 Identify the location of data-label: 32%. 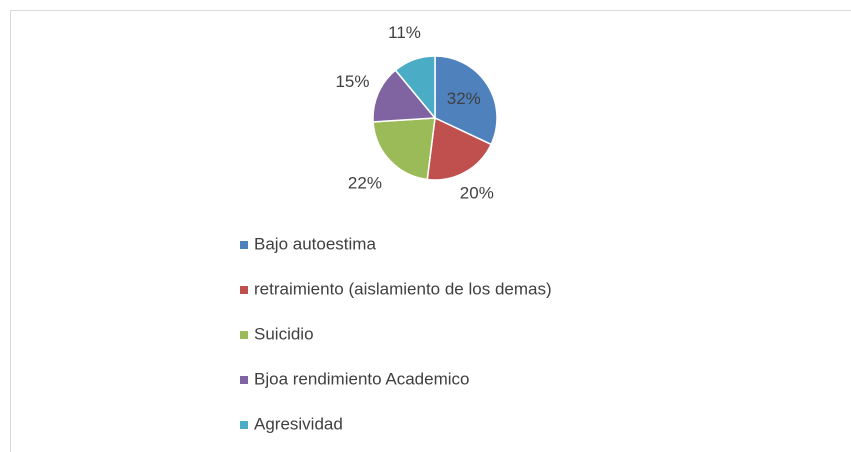
(464, 98).